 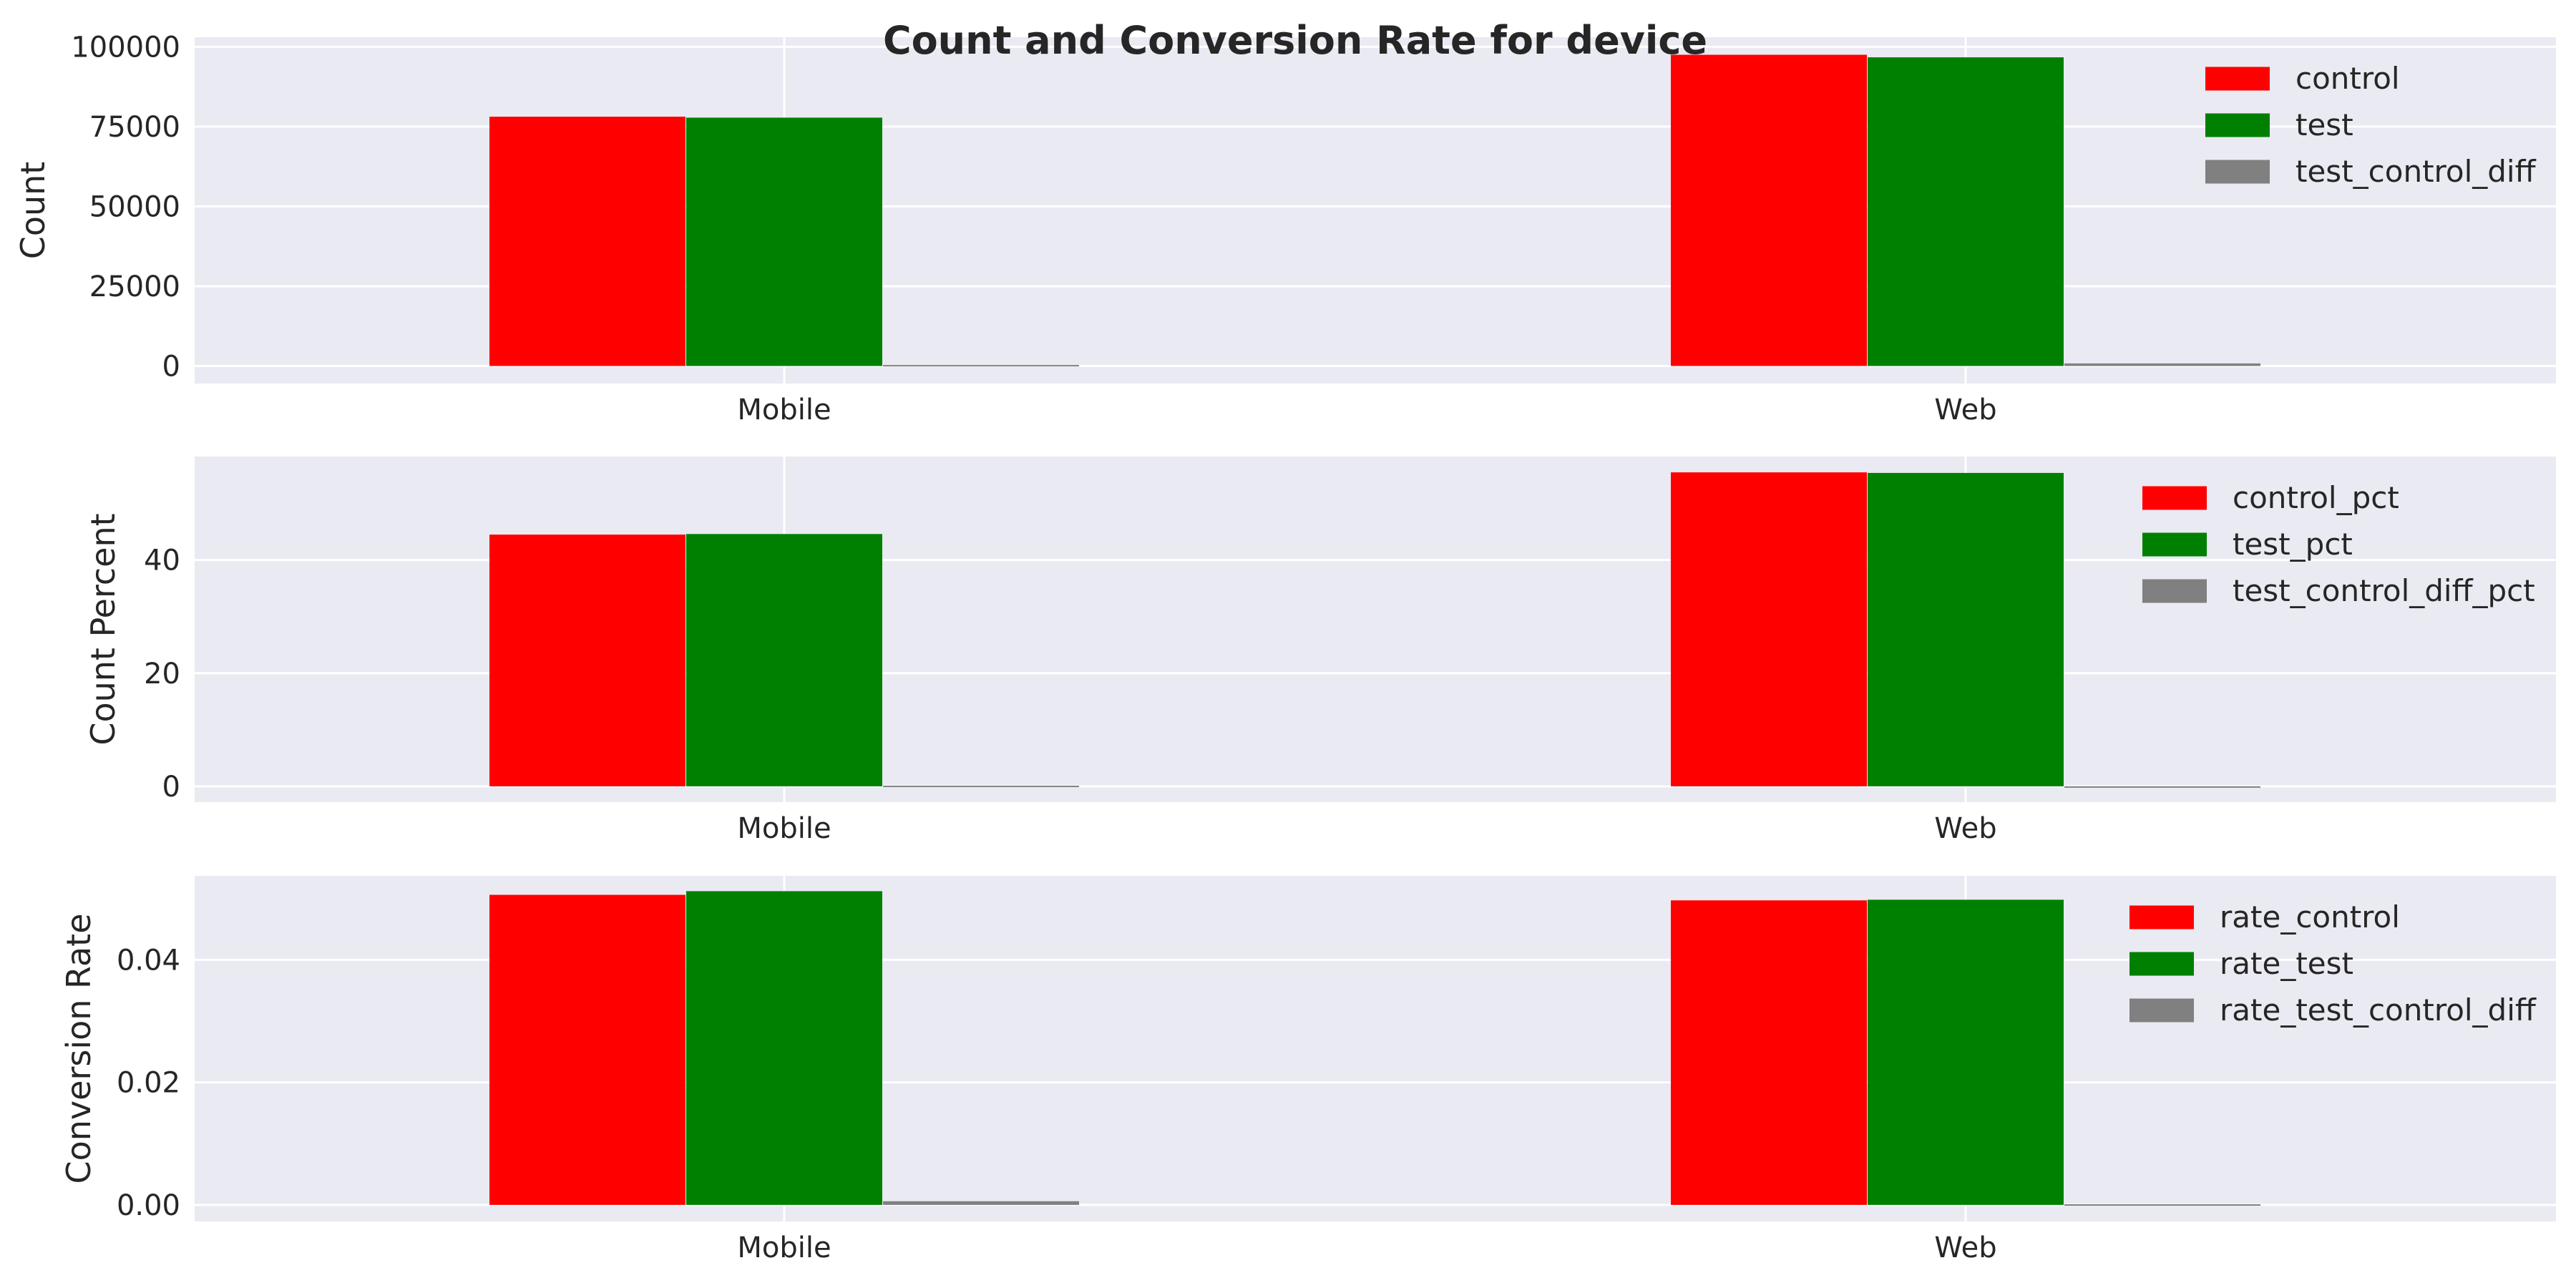 I want to click on bar-test_control_diff_pct-web, so click(x=2162, y=787).